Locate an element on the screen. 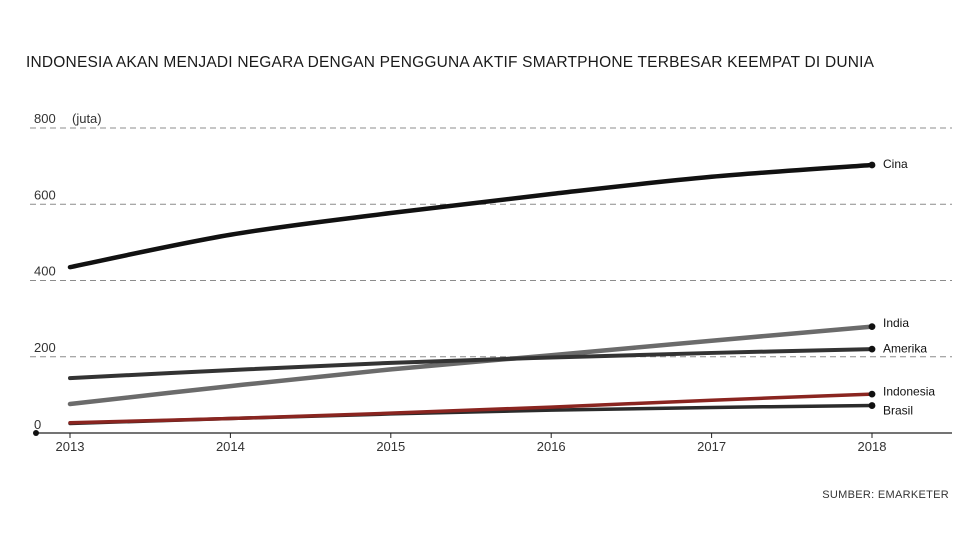 The width and height of the screenshot is (975, 542). y-tick-label-200: 200 is located at coordinates (45, 347).